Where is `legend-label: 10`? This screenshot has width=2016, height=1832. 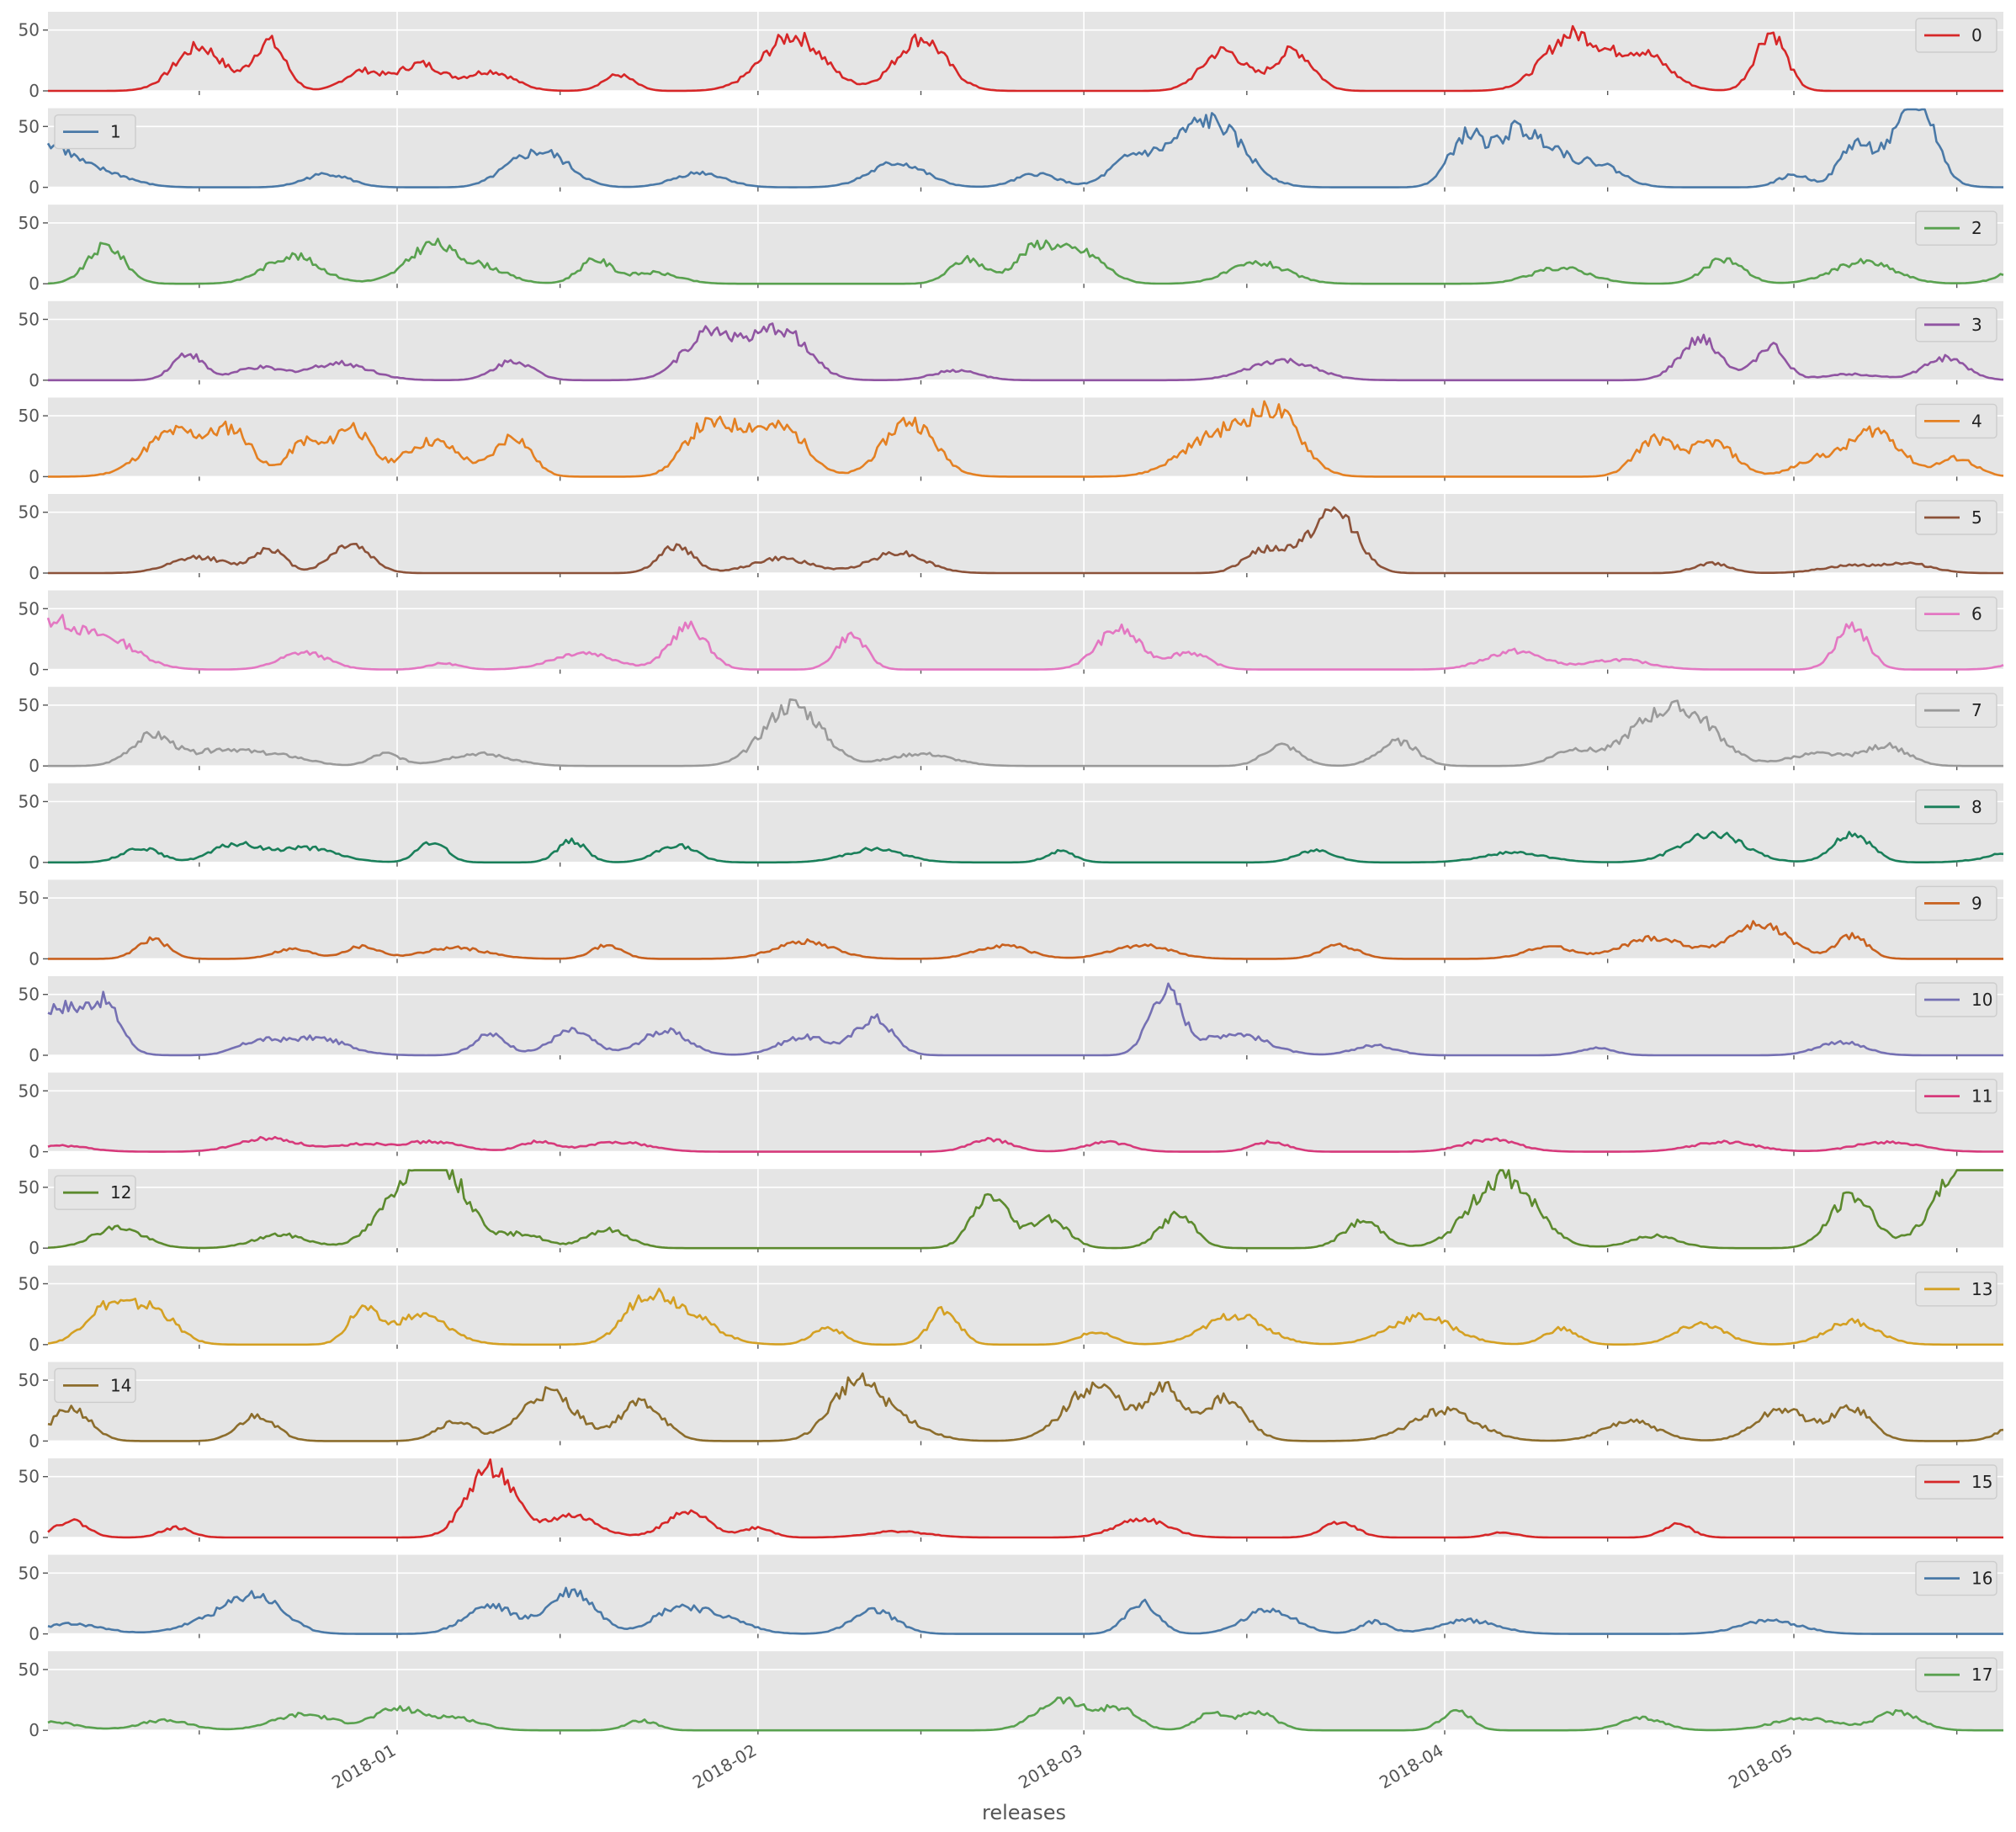
legend-label: 10 is located at coordinates (1981, 1000).